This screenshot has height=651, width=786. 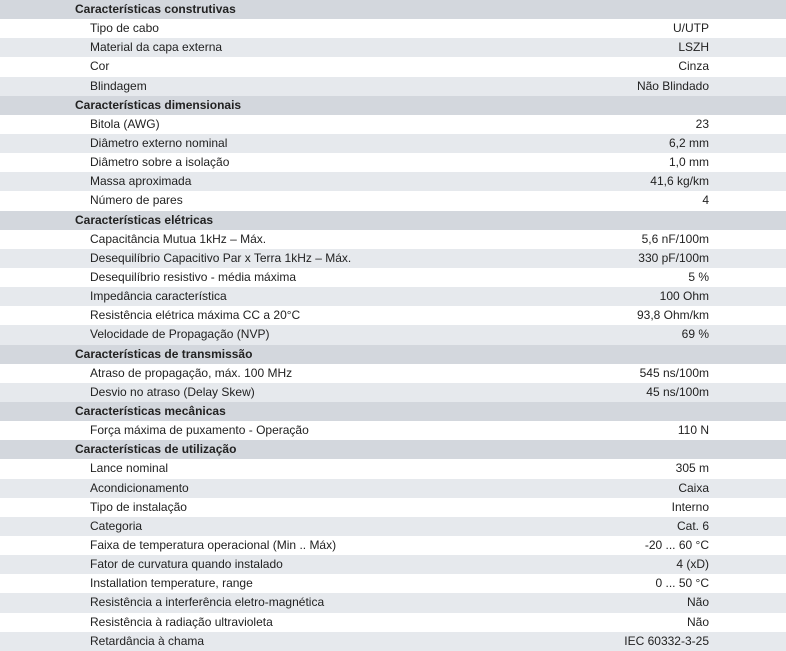 I want to click on spec-label: Blindagem, so click(x=118, y=85).